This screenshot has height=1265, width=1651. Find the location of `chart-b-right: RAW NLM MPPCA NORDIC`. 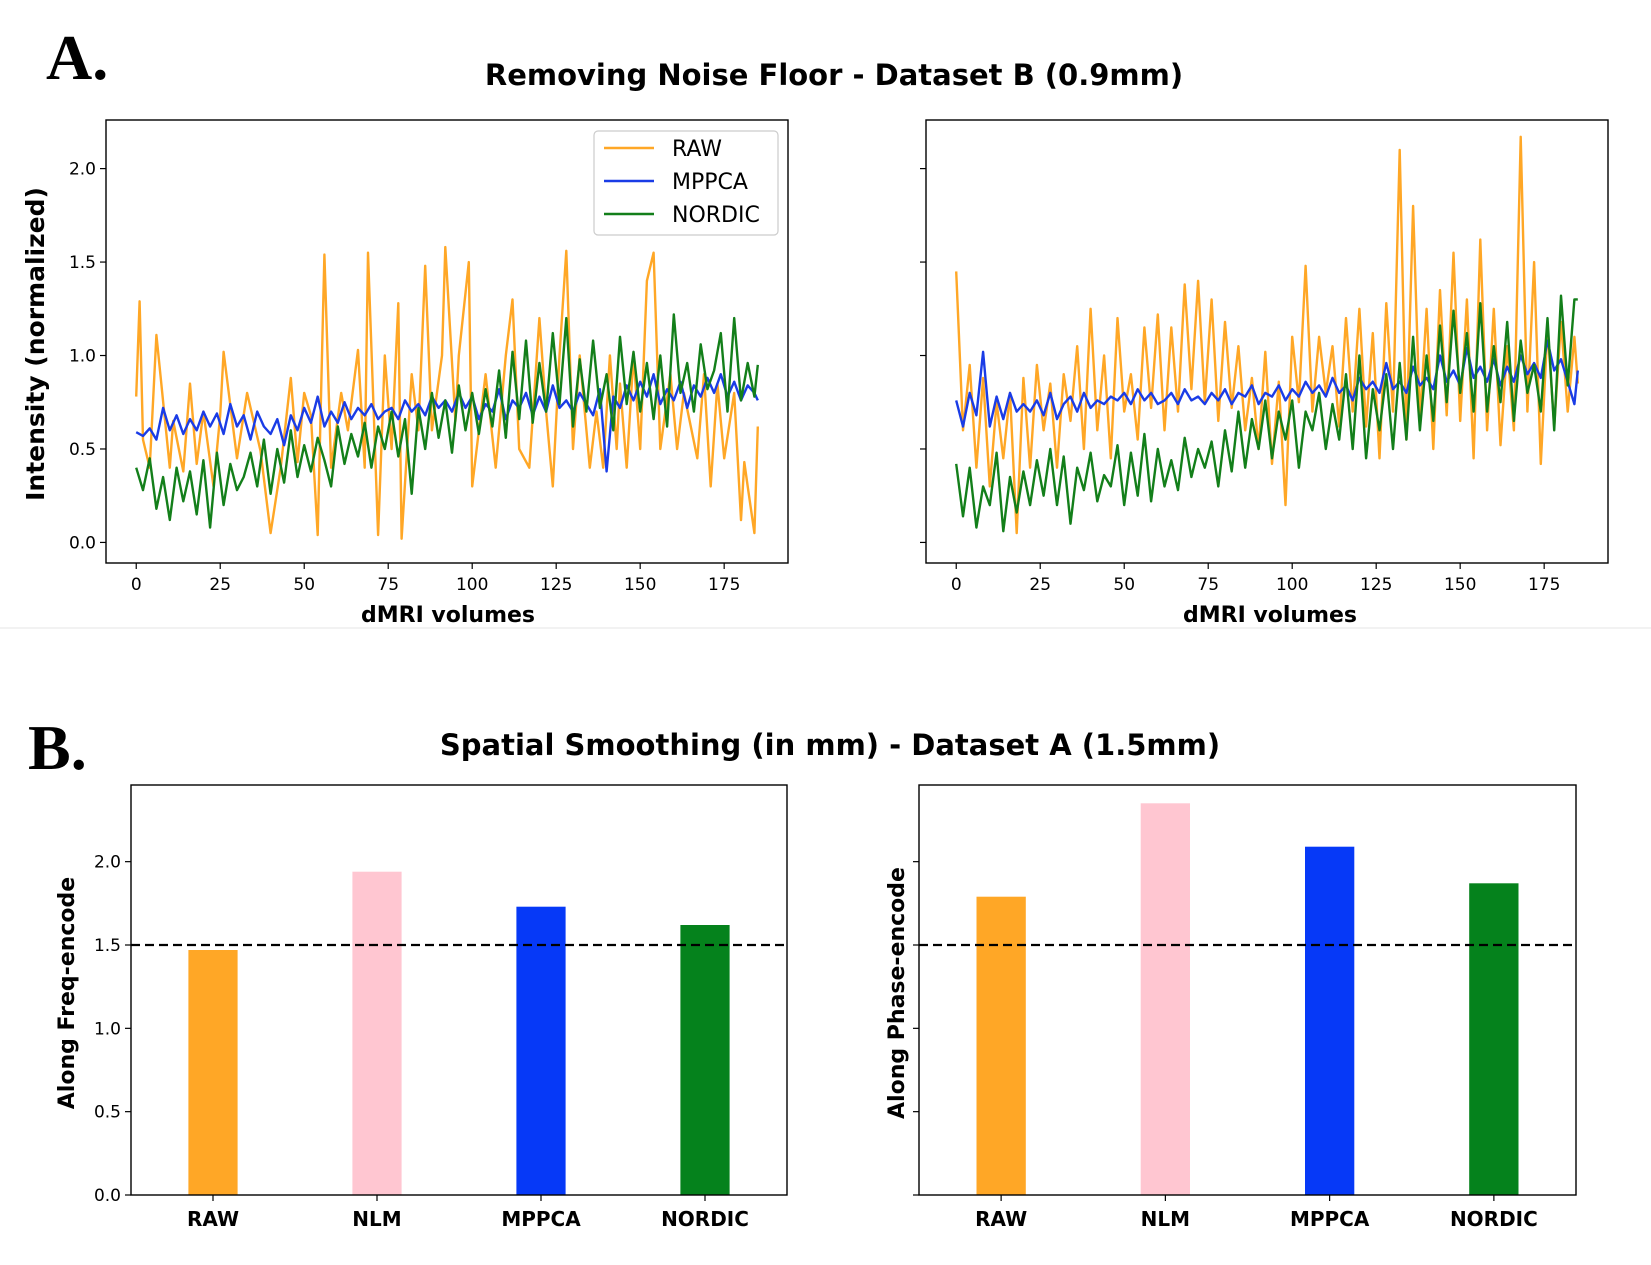

chart-b-right: RAW NLM MPPCA NORDIC is located at coordinates (1245, 1007).